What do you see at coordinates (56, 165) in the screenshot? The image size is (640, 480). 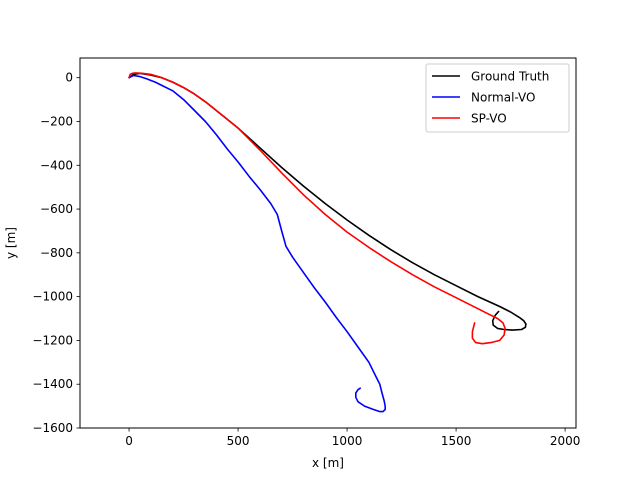 I see `y-tick-label: −400` at bounding box center [56, 165].